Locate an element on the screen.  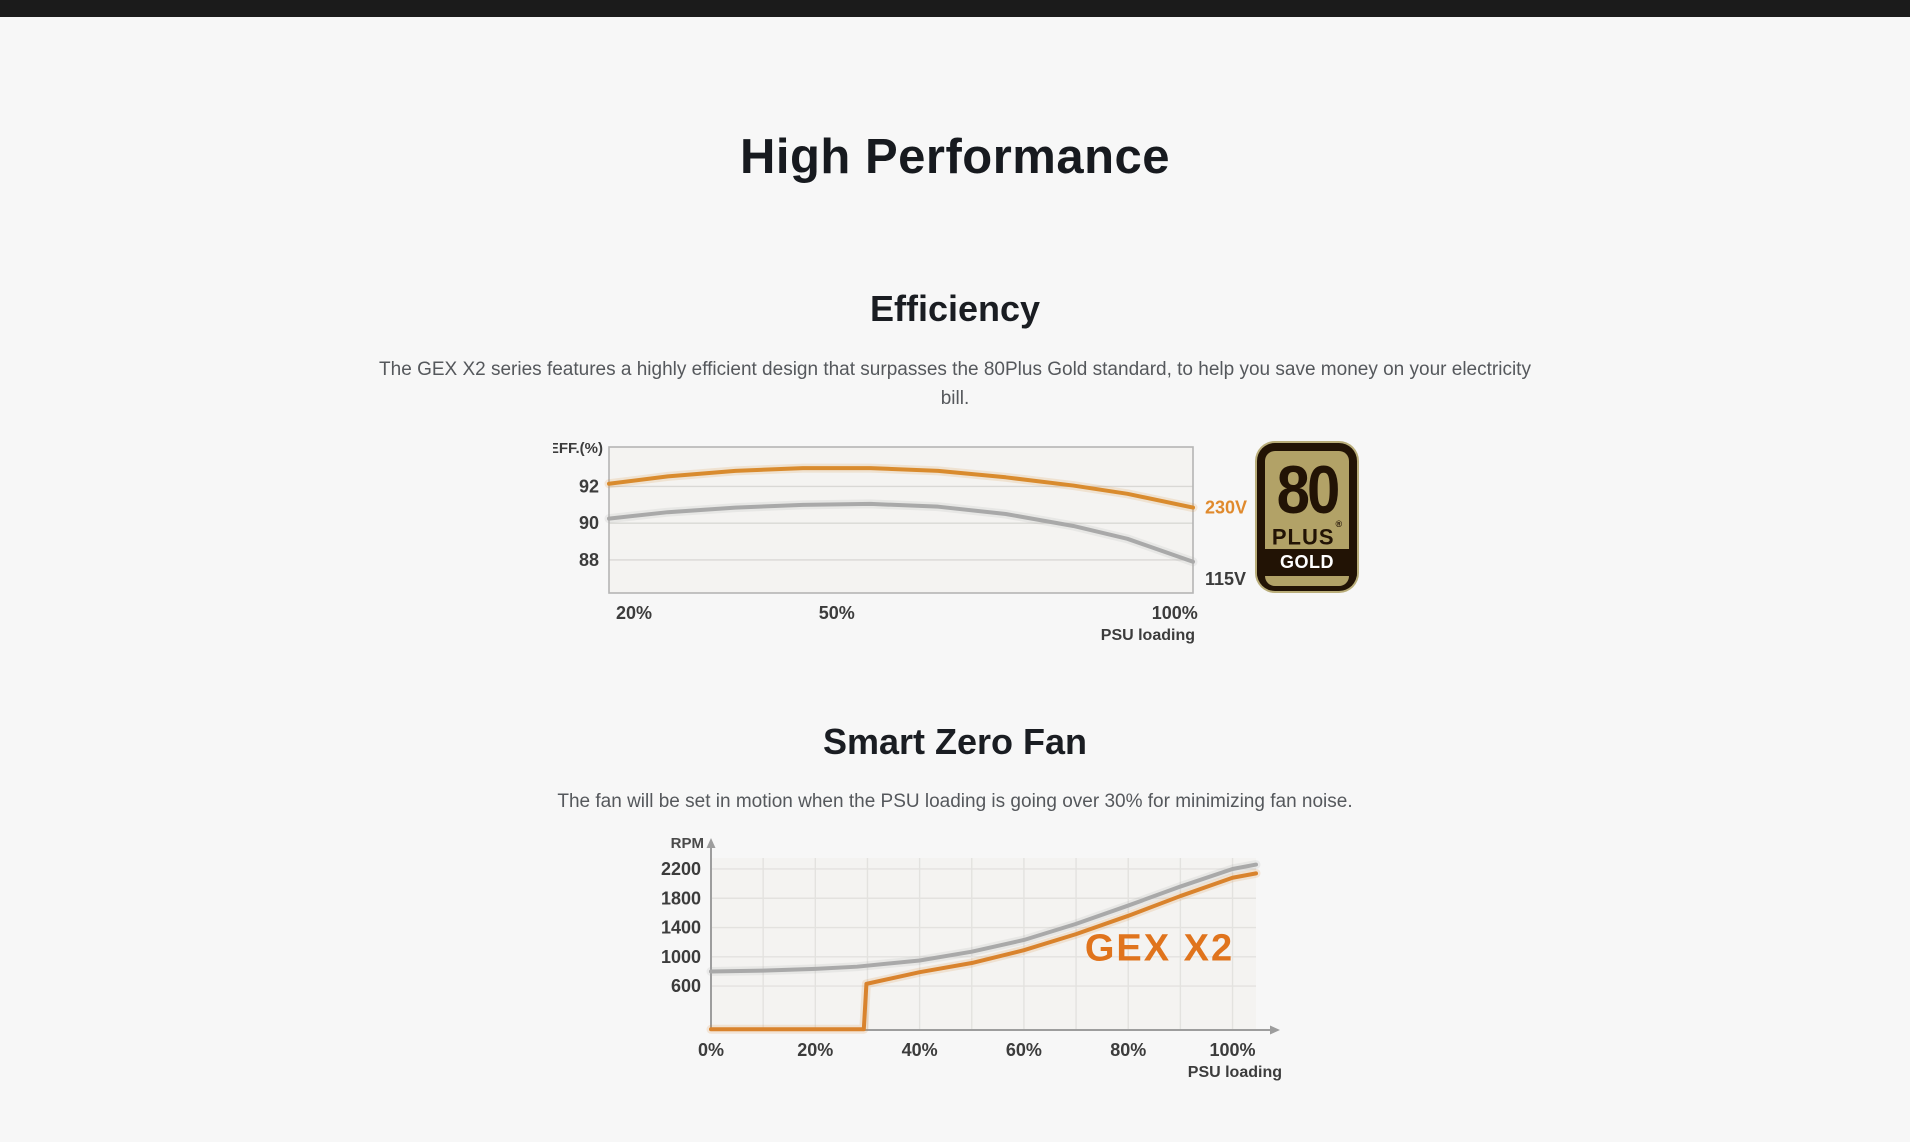
y-tick-label: 600 is located at coordinates (685, 986).